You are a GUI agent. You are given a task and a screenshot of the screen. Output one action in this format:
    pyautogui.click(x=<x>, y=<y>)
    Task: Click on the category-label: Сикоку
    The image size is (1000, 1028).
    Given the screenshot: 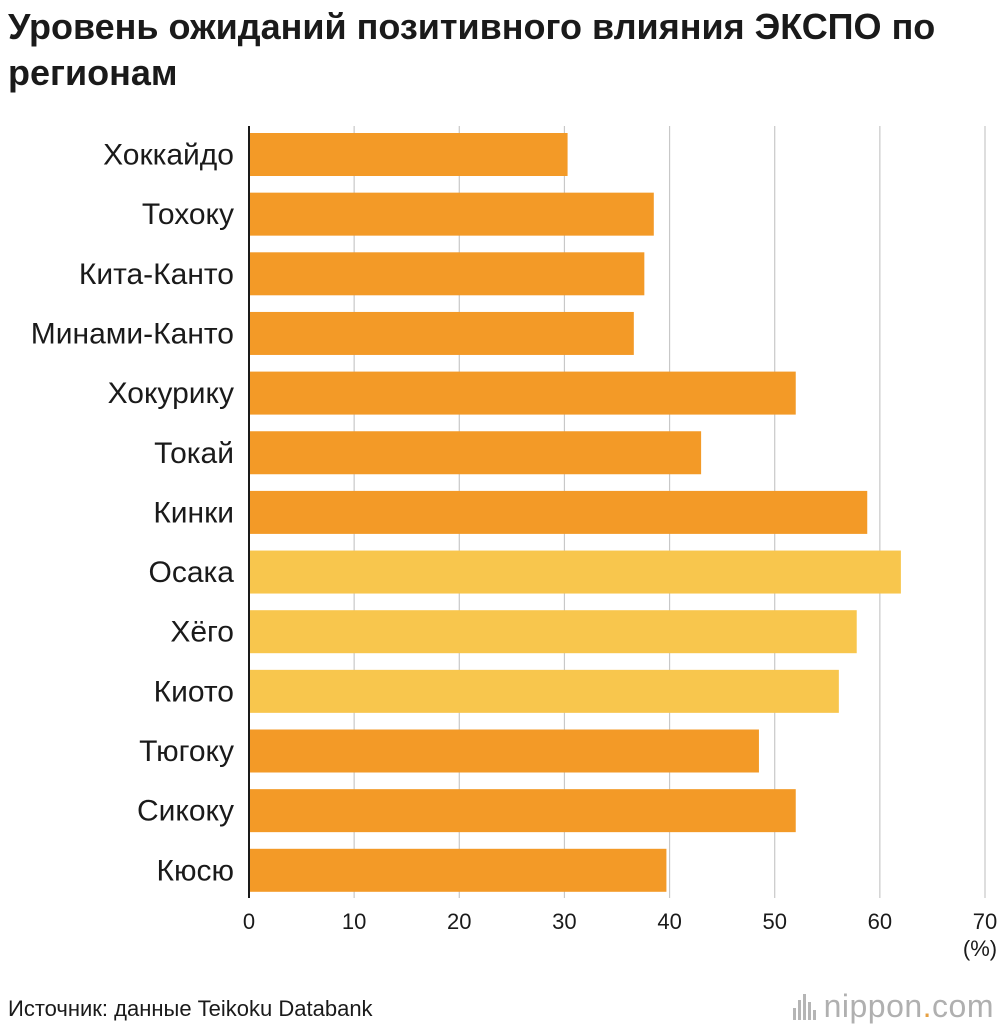 What is the action you would take?
    pyautogui.click(x=185, y=811)
    